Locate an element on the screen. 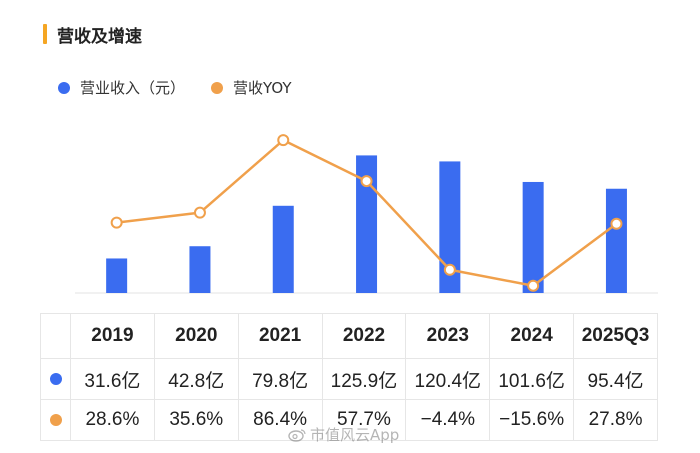 This screenshot has width=700, height=453. table-cell: −4.4% is located at coordinates (448, 420).